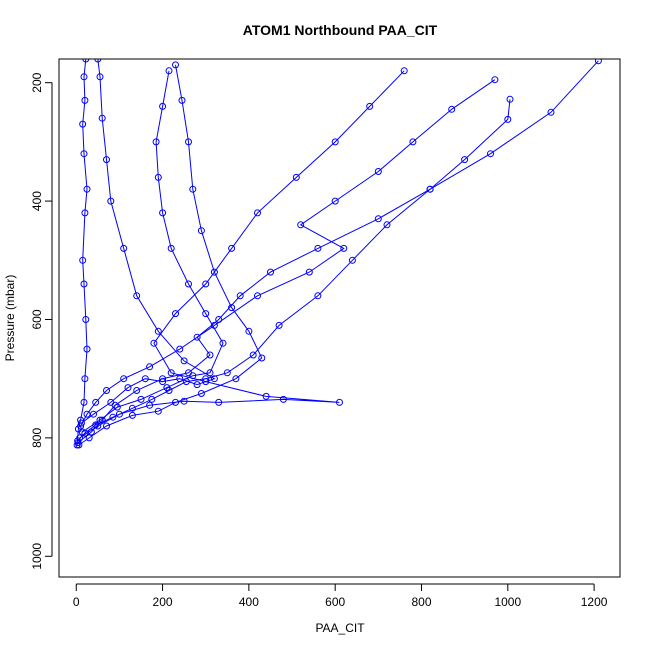 The height and width of the screenshot is (650, 650). What do you see at coordinates (421, 602) in the screenshot?
I see `x-tick-label: 800` at bounding box center [421, 602].